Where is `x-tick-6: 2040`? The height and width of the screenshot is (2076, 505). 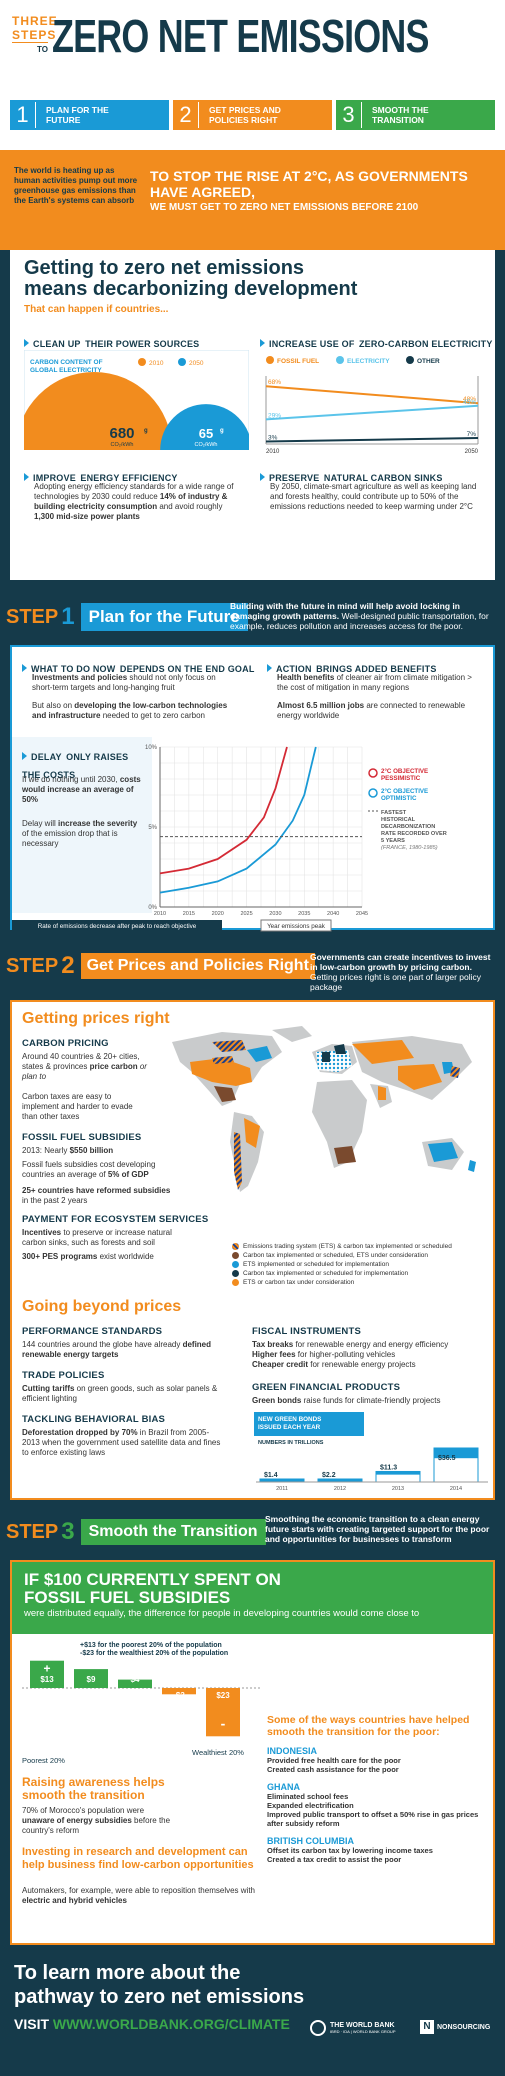 x-tick-6: 2040 is located at coordinates (333, 914).